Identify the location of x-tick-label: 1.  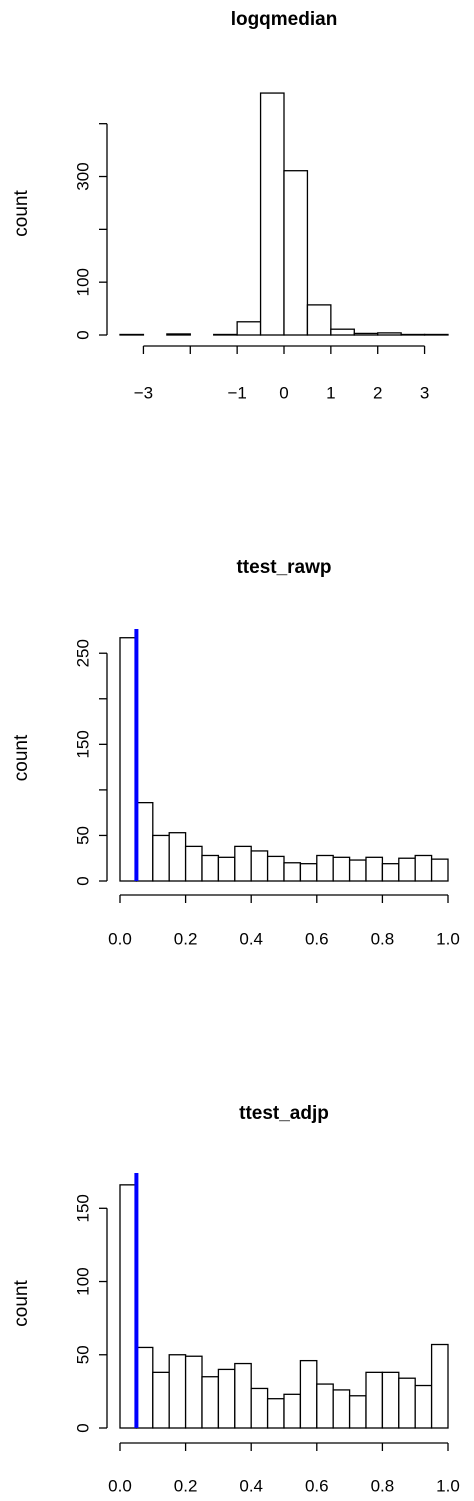
(330, 392).